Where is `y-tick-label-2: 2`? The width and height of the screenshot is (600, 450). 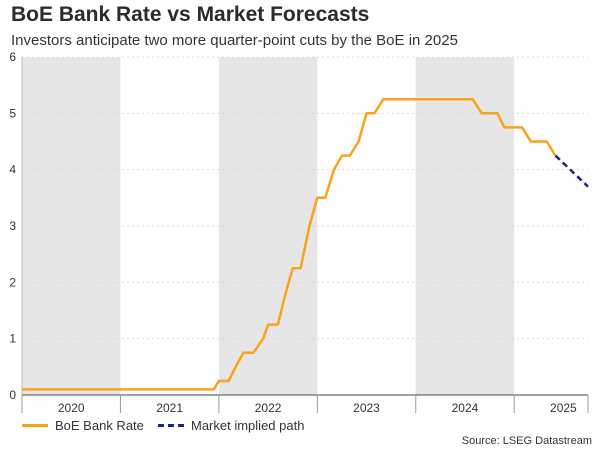 y-tick-label-2: 2 is located at coordinates (12, 282).